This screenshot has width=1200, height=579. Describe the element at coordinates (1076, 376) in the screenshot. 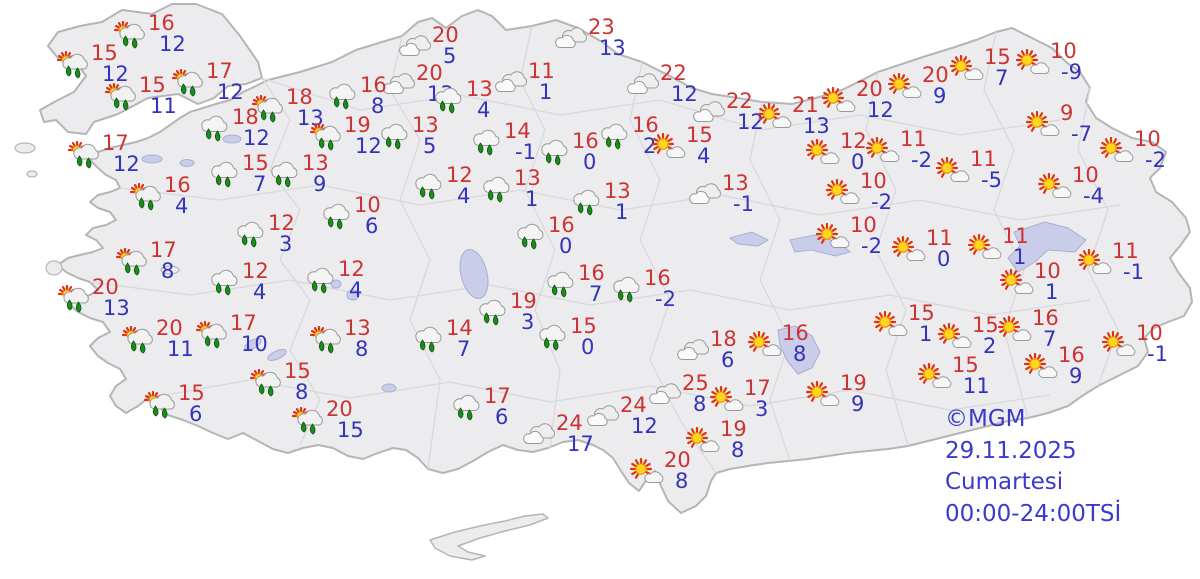

I see `min-temp: 9` at that location.